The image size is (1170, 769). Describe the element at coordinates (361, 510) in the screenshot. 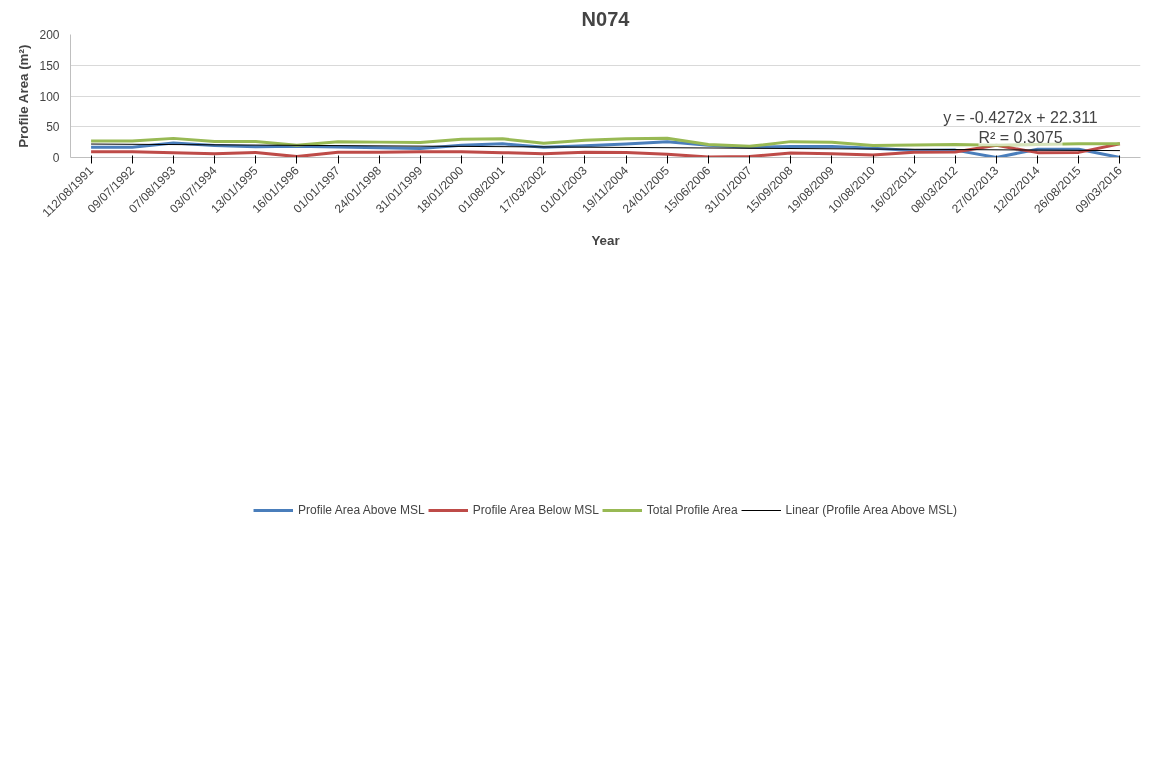

I see `legend-label: Profile Area Above MSL` at that location.